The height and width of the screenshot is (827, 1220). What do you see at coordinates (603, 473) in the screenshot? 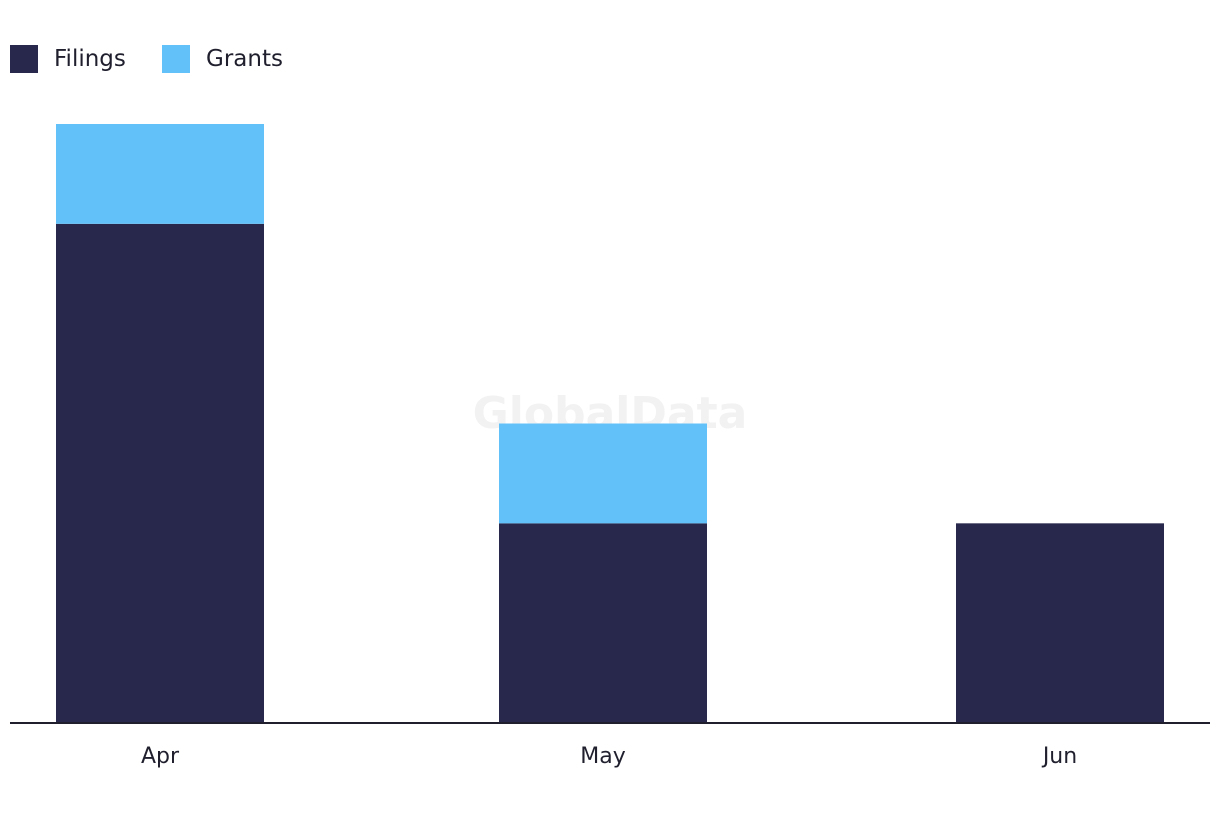
I see `bar-may-grants` at bounding box center [603, 473].